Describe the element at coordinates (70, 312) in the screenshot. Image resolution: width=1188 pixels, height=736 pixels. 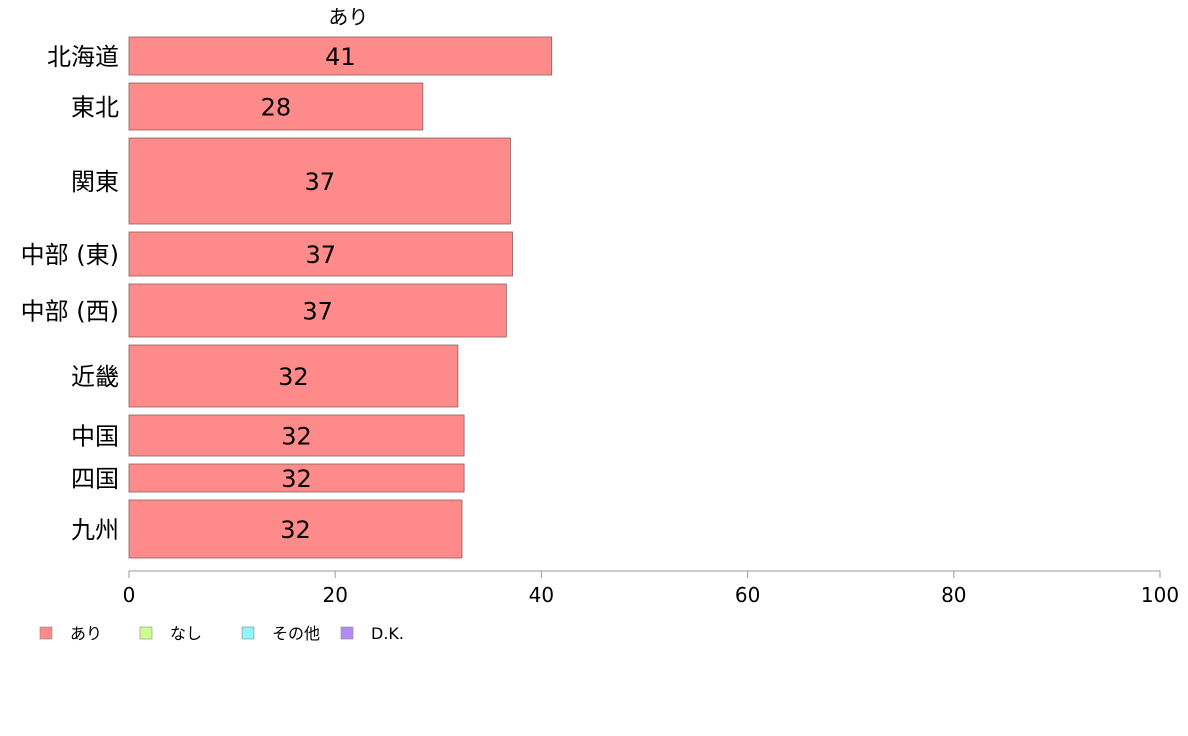
I see `category-label: 中部 (西)` at that location.